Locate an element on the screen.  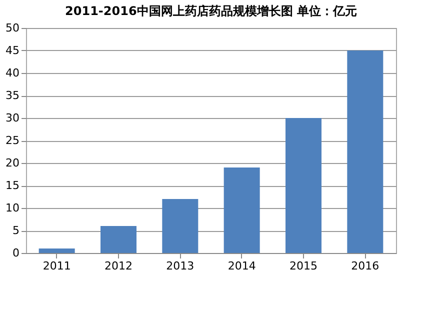
y-tick-label: 35 is located at coordinates (13, 95).